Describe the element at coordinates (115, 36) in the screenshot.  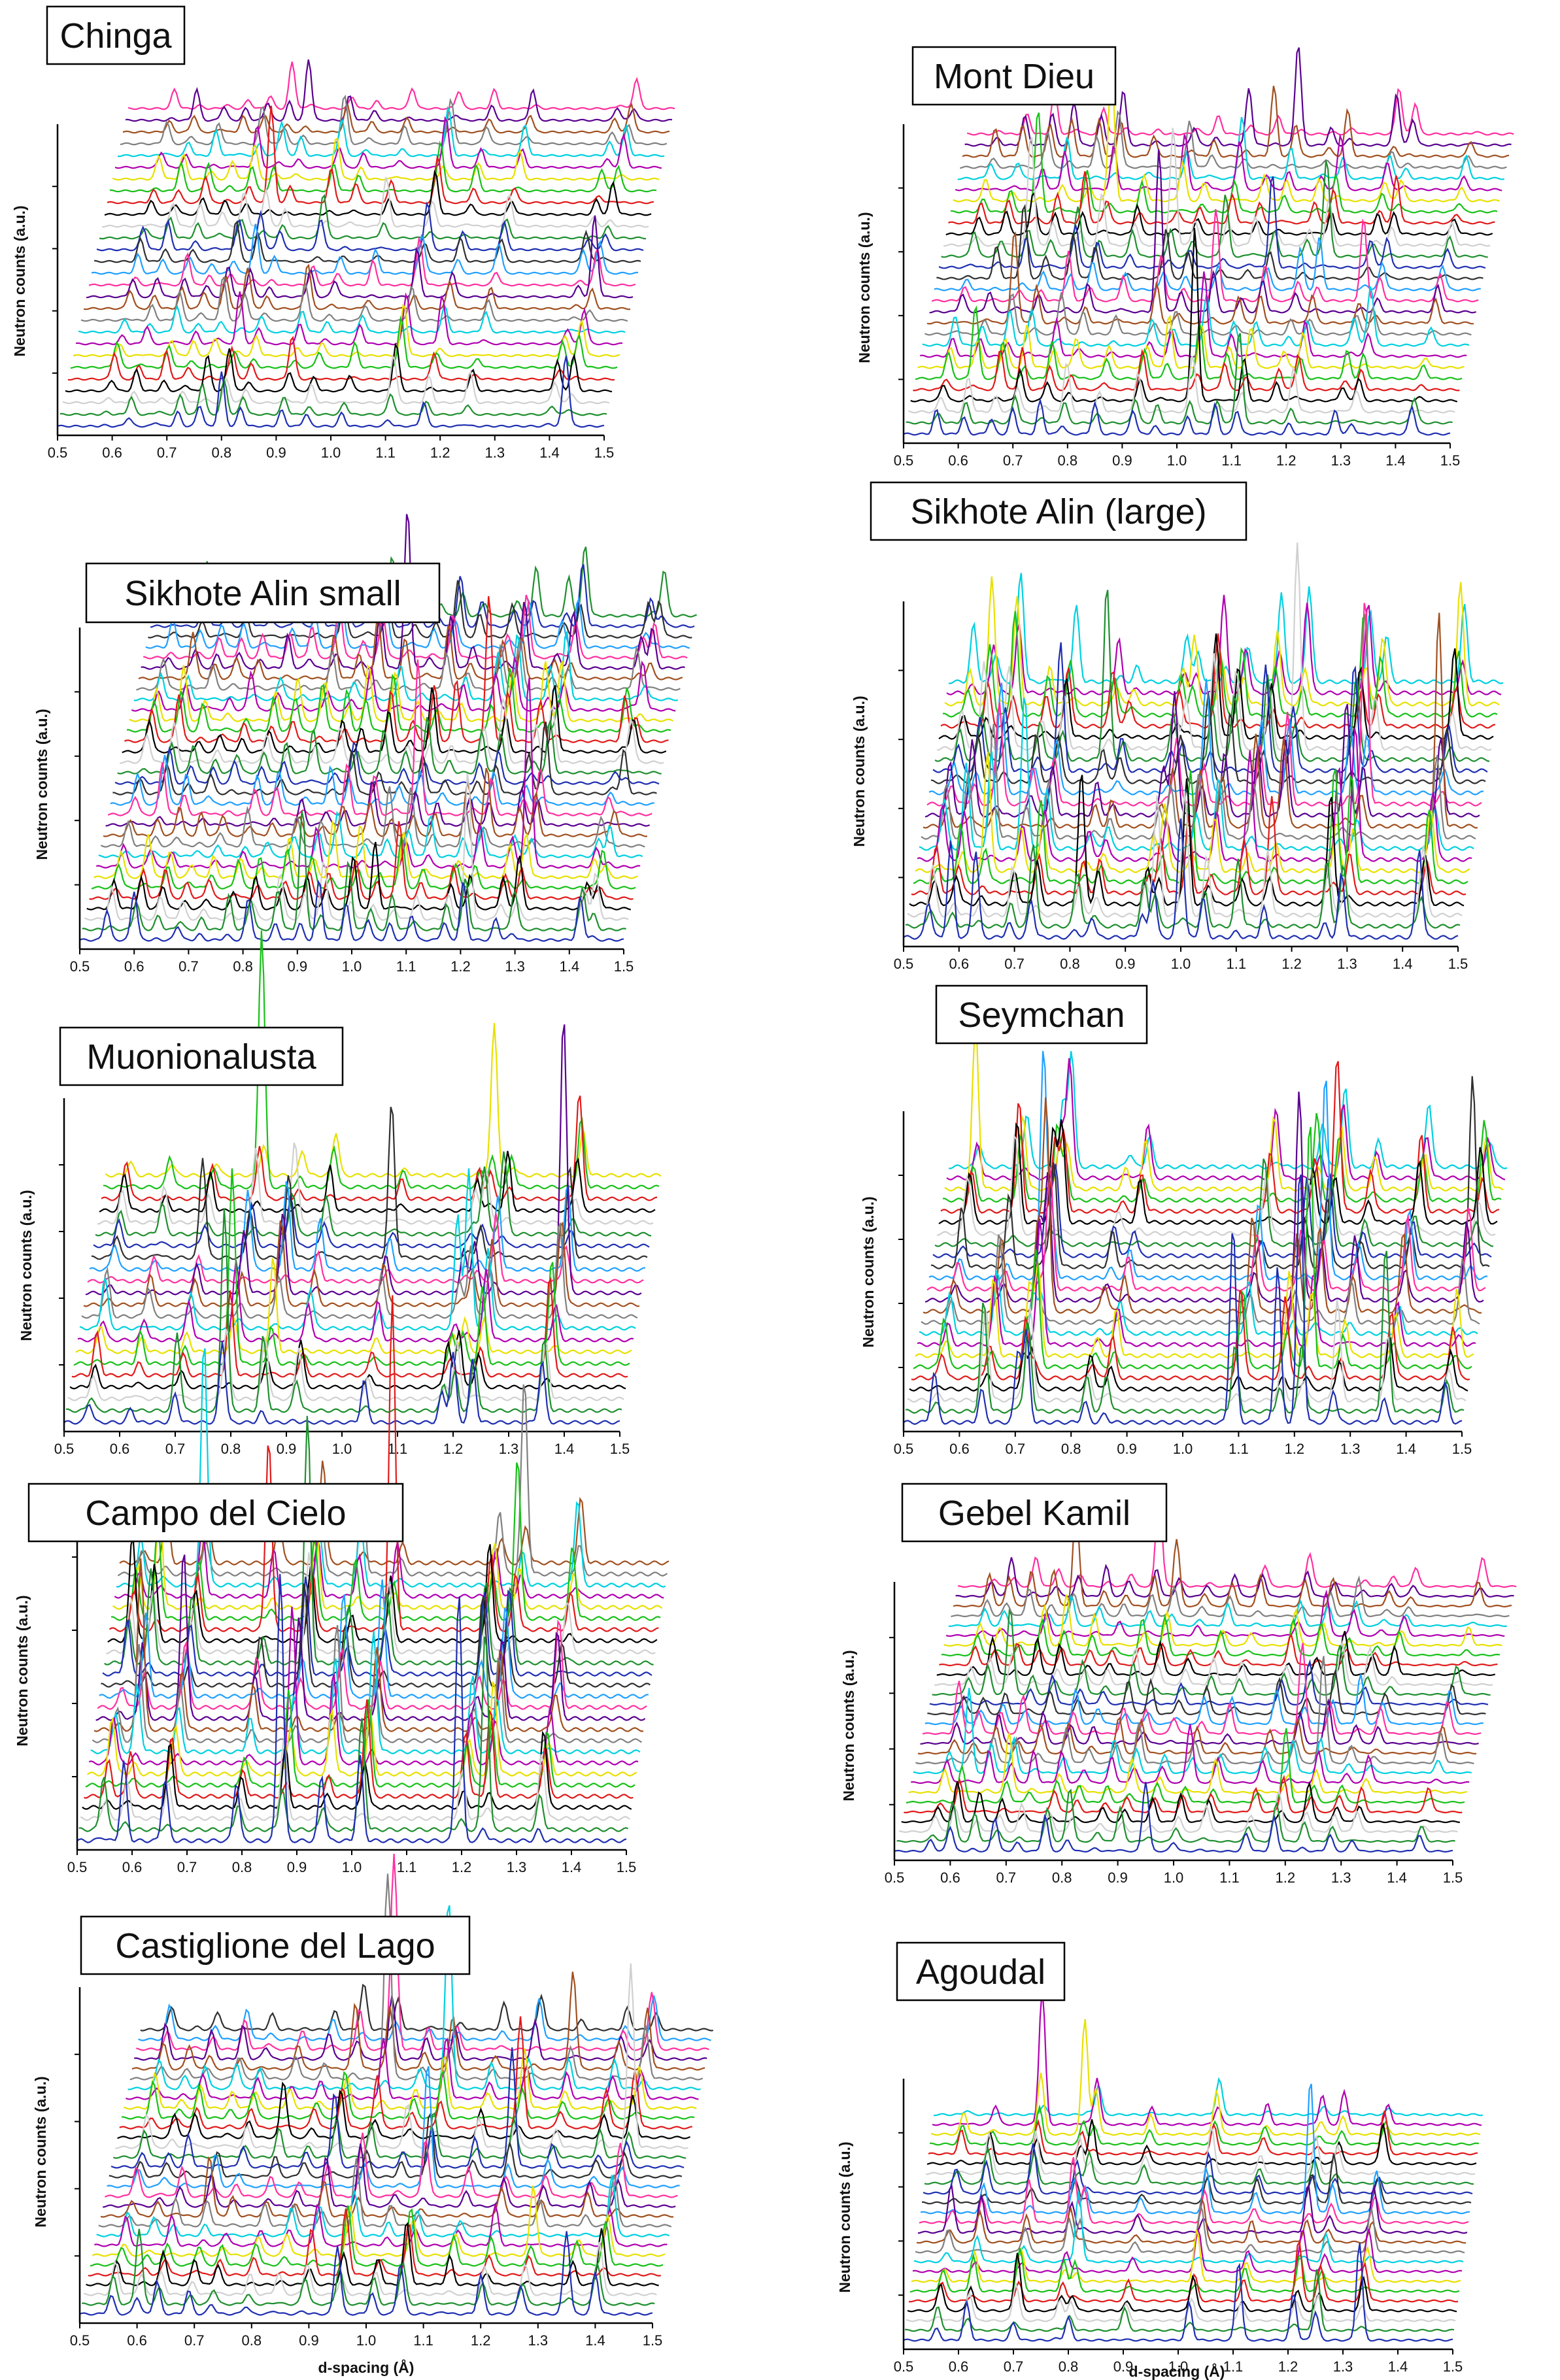
I see `panel-title: Chinga` at that location.